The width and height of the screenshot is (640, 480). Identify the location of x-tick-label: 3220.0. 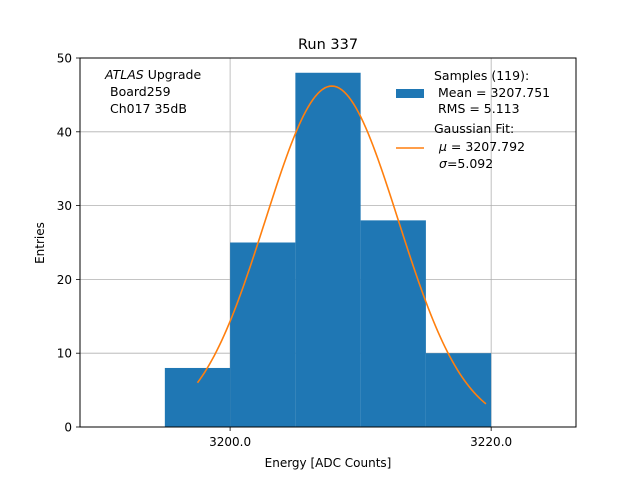
(491, 442).